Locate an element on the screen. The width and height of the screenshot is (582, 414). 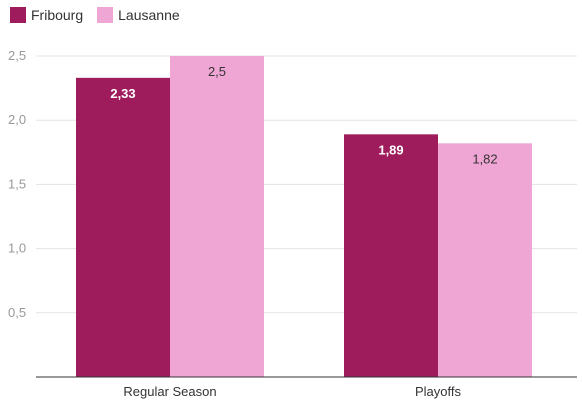
x-tick-label: Regular Season is located at coordinates (169, 391).